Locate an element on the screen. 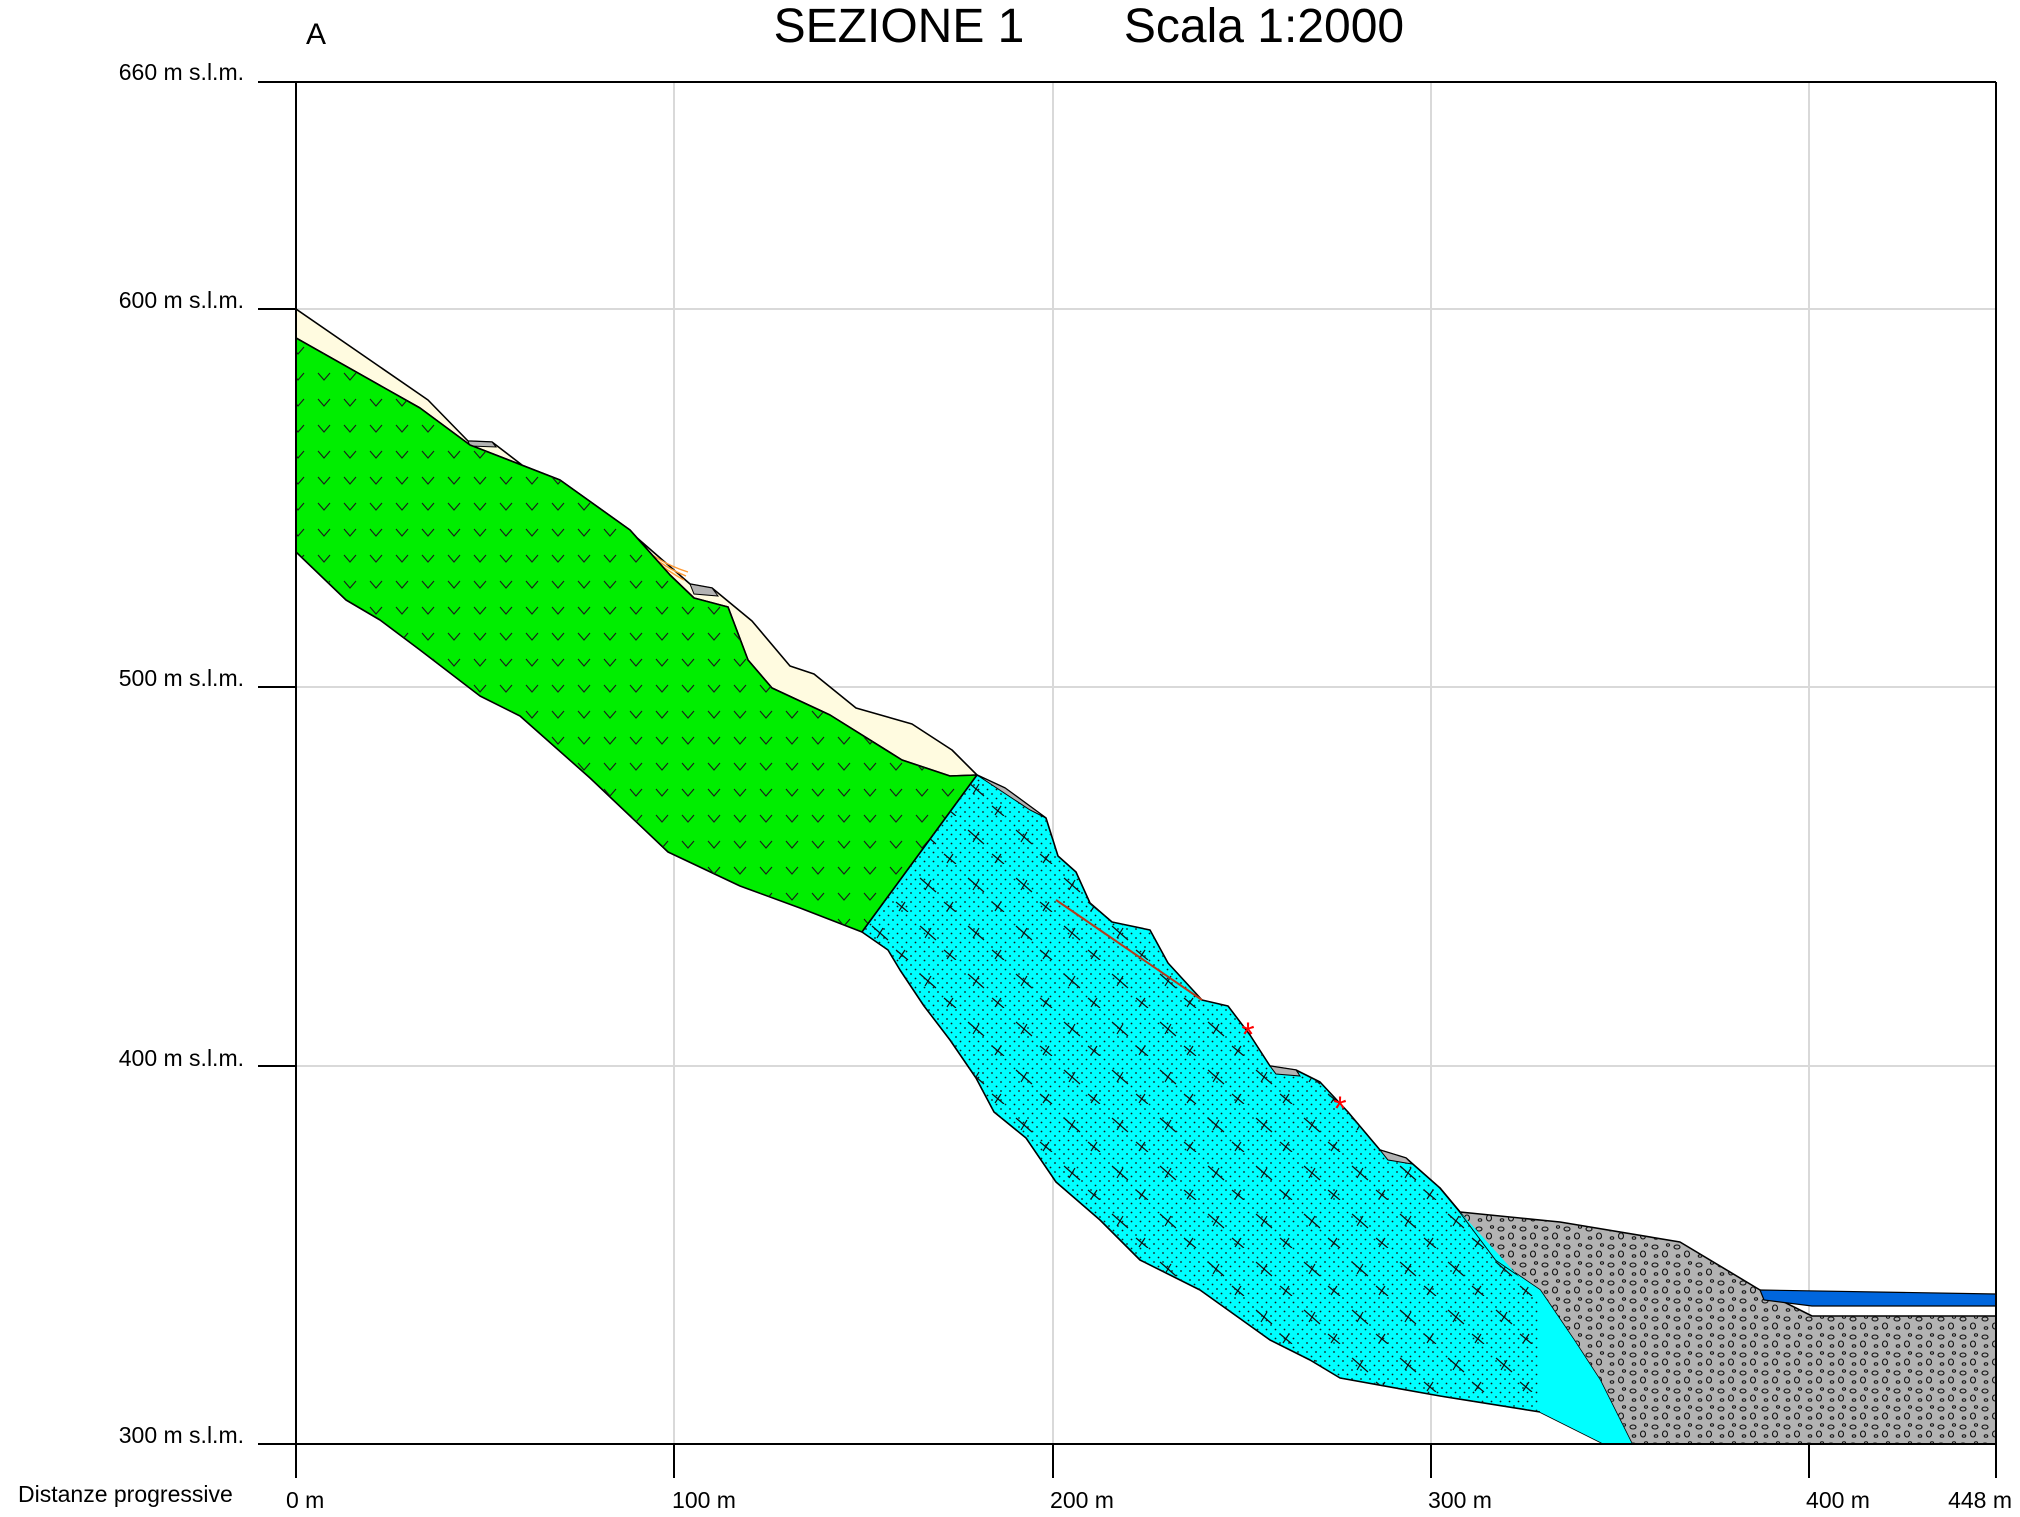 The height and width of the screenshot is (1517, 2020). green-unit-pattern is located at coordinates (636, 635).